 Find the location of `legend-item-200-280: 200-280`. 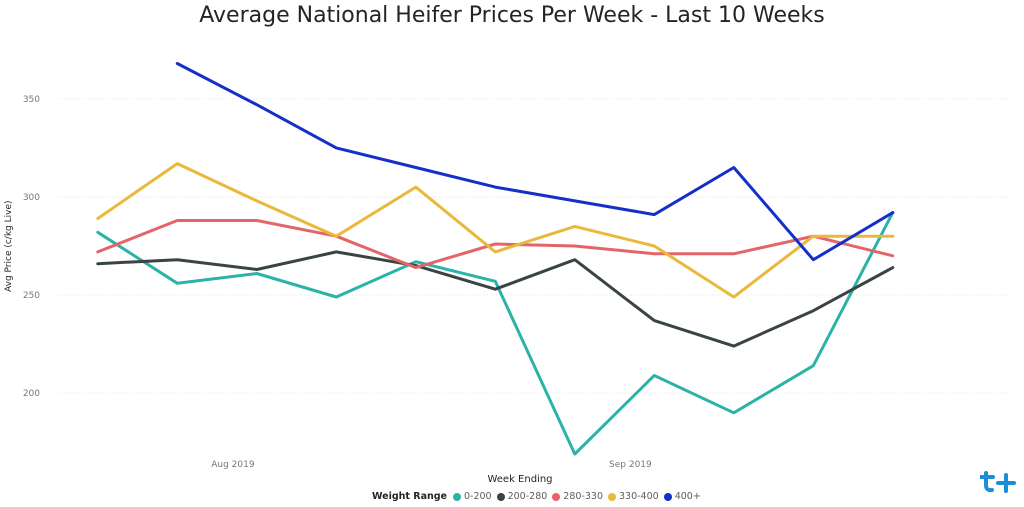

legend-item-200-280: 200-280 is located at coordinates (522, 496).